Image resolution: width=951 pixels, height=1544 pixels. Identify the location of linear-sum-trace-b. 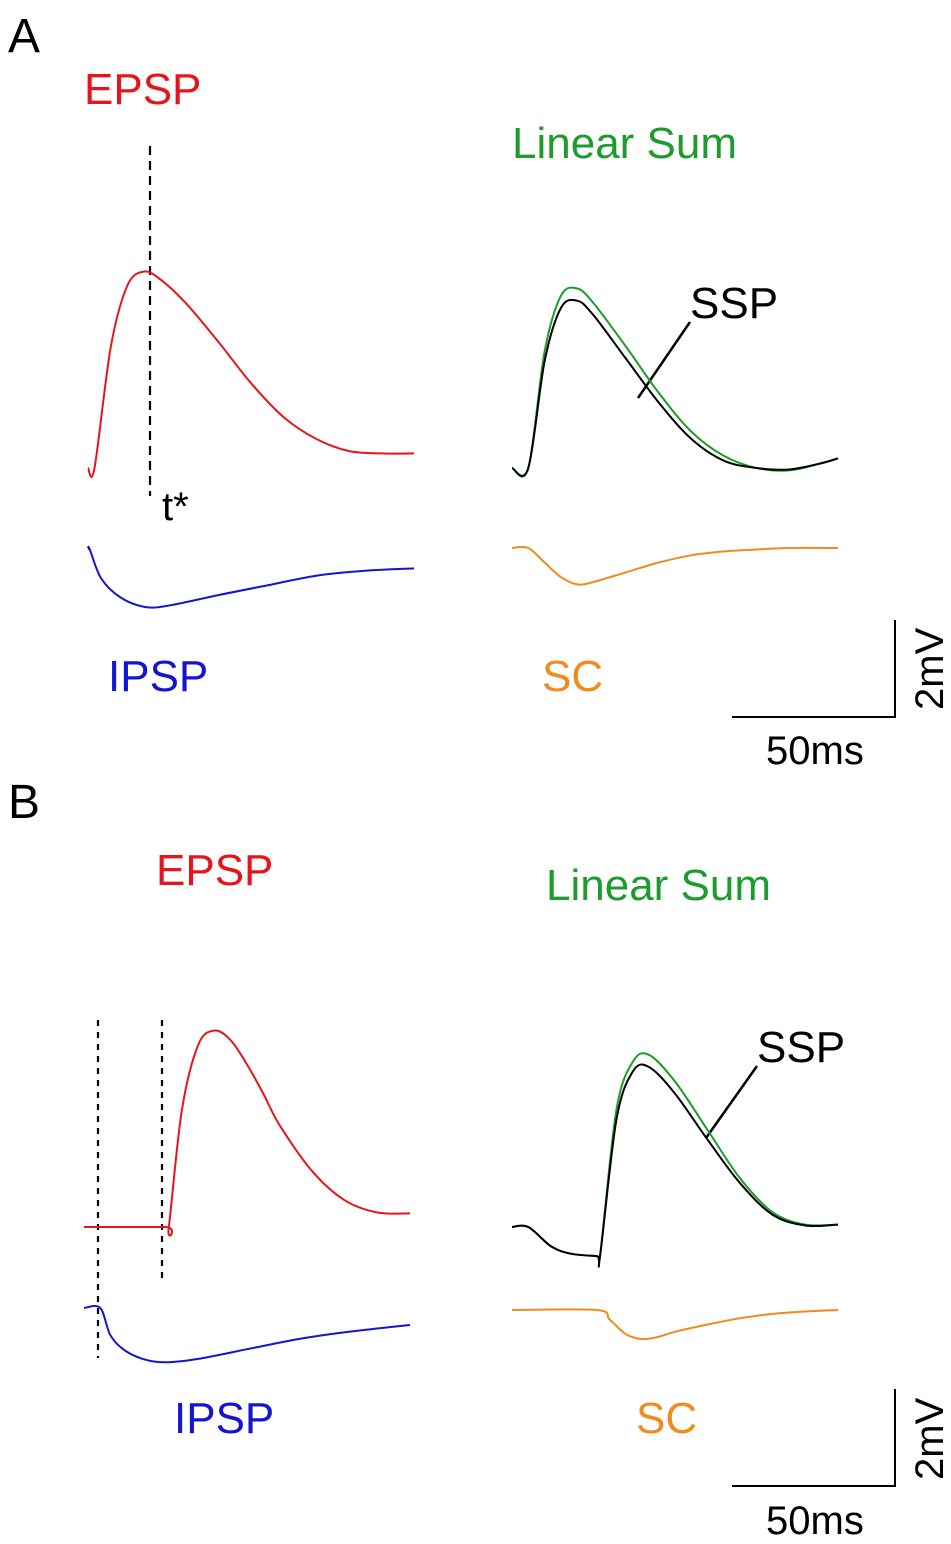
(675, 1160).